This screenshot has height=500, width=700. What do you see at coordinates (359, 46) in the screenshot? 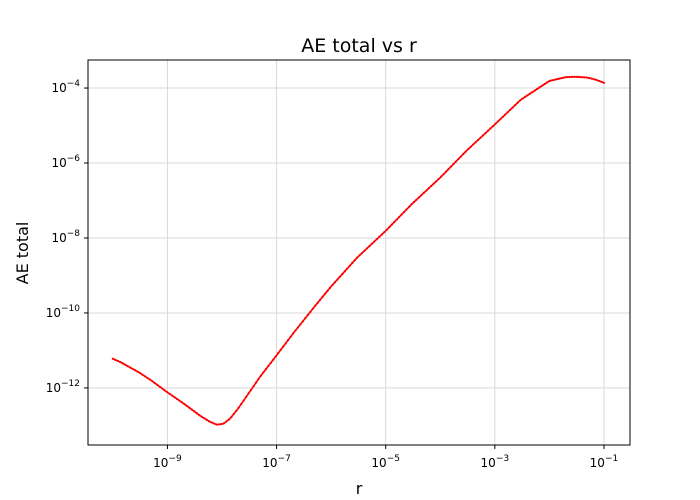
I see `chart-title: AE total vs r` at bounding box center [359, 46].